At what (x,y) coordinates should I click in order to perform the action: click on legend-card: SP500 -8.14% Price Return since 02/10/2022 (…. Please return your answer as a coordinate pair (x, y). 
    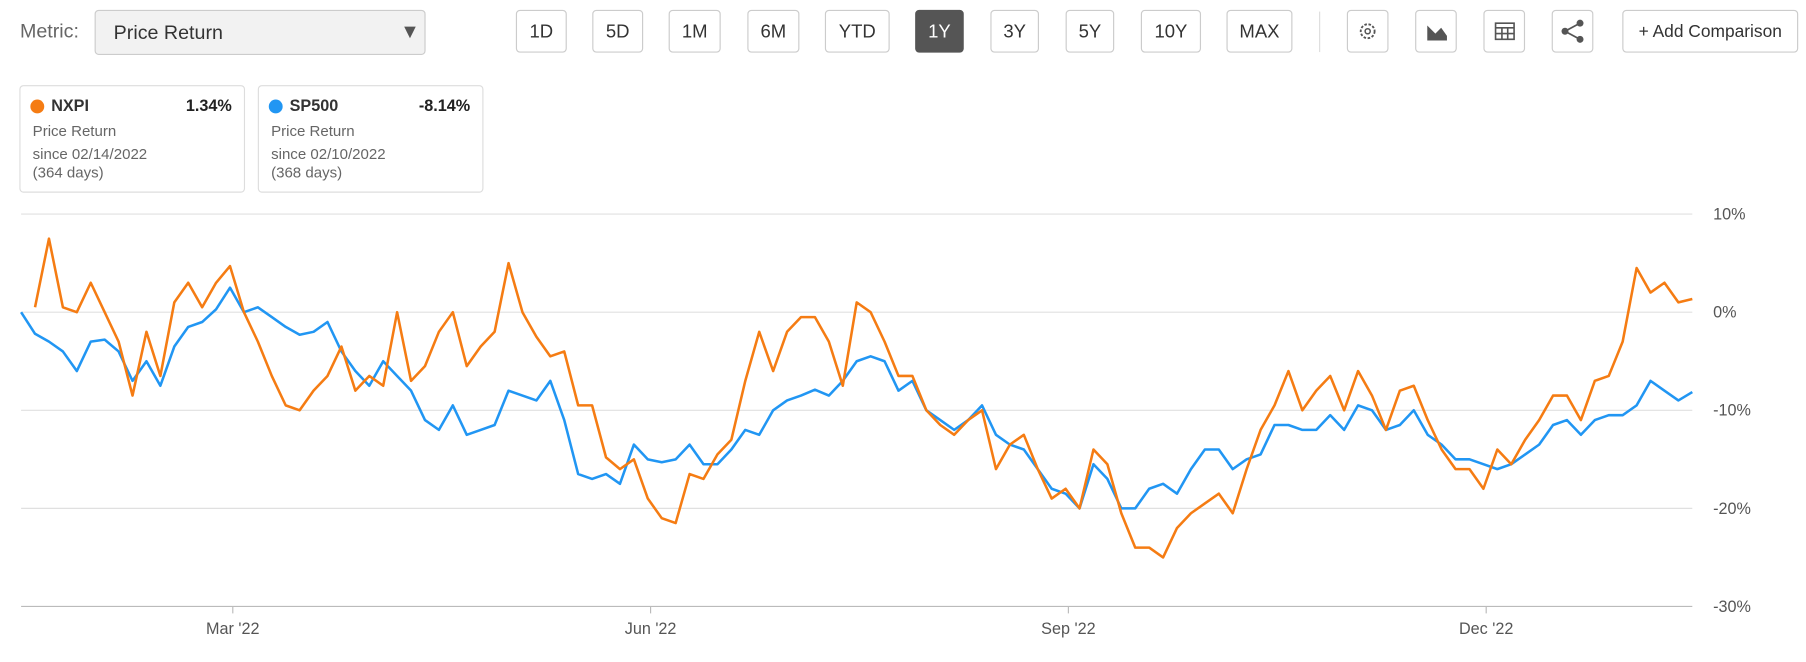
    Looking at the image, I should click on (370, 139).